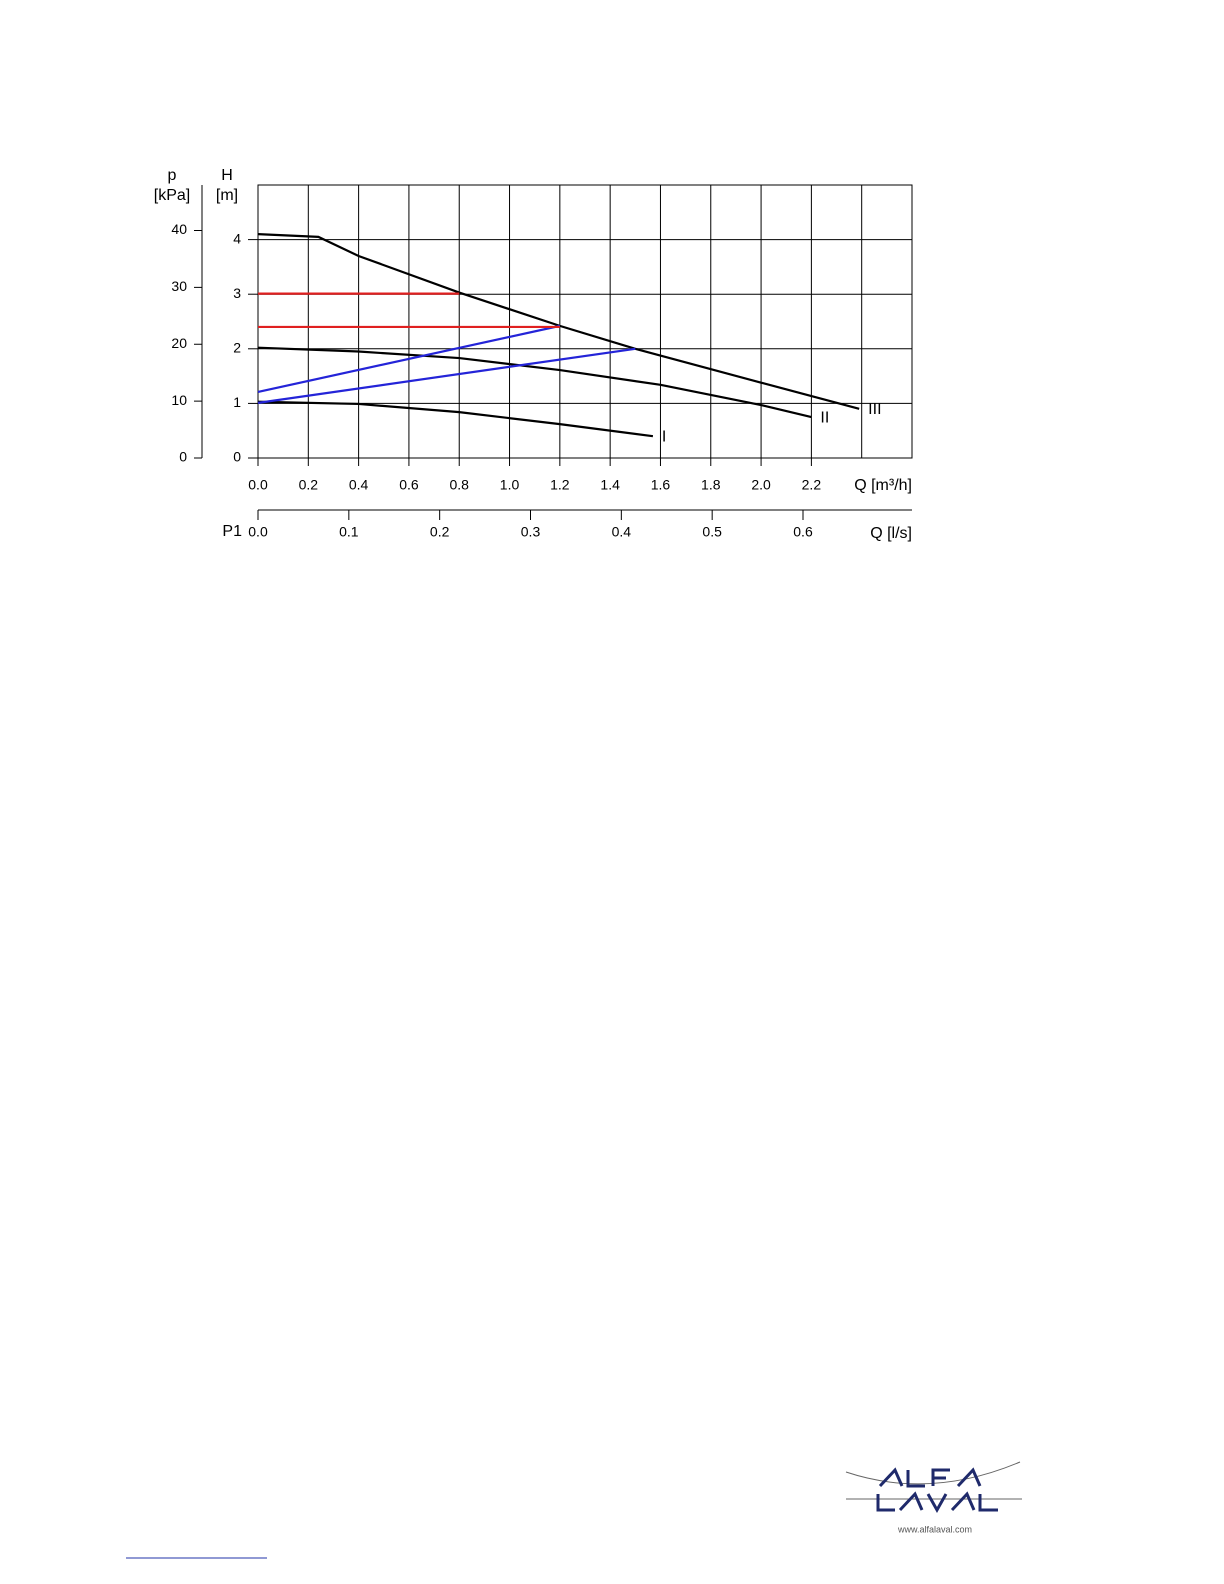  Describe the element at coordinates (183, 457) in the screenshot. I see `y2-tick-label: 0` at that location.